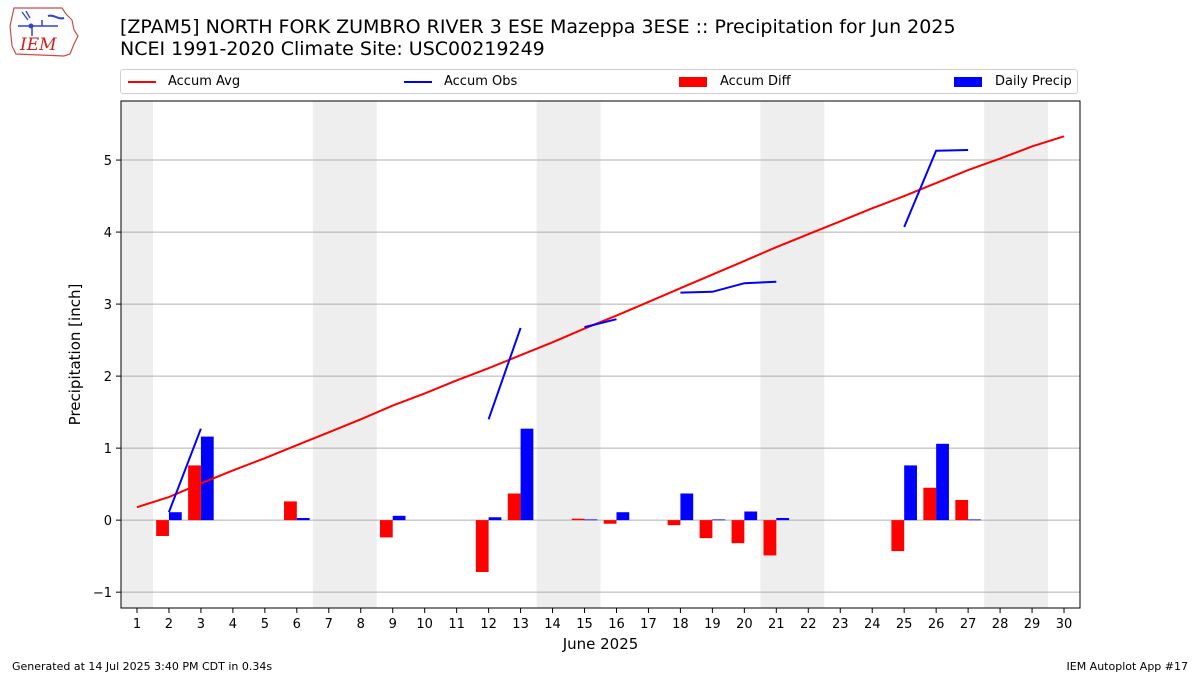 Image resolution: width=1200 pixels, height=675 pixels. What do you see at coordinates (108, 305) in the screenshot?
I see `y-tick-label: 3` at bounding box center [108, 305].